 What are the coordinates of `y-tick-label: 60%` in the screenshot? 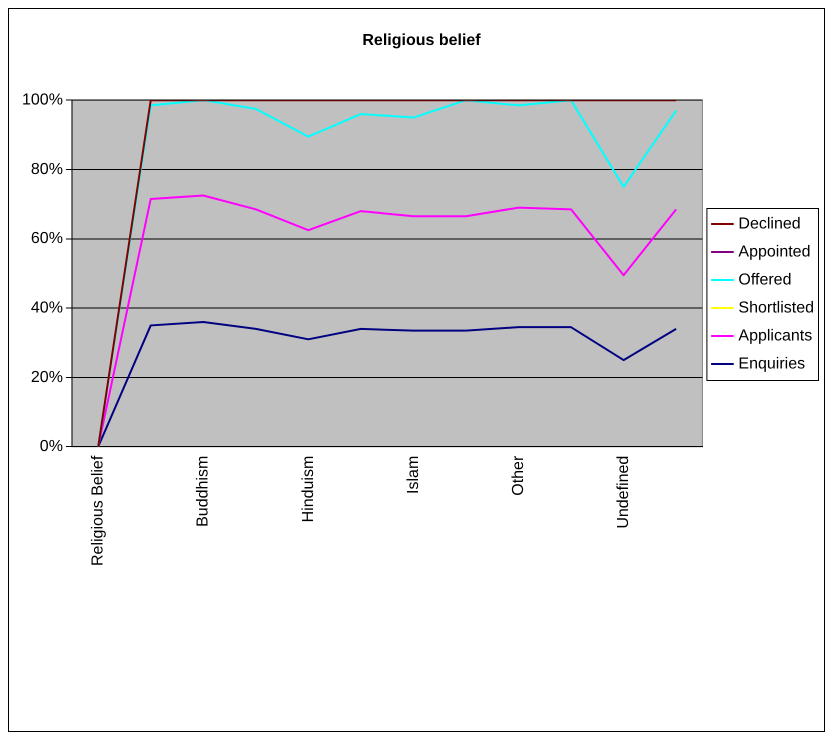 It's located at (46, 239).